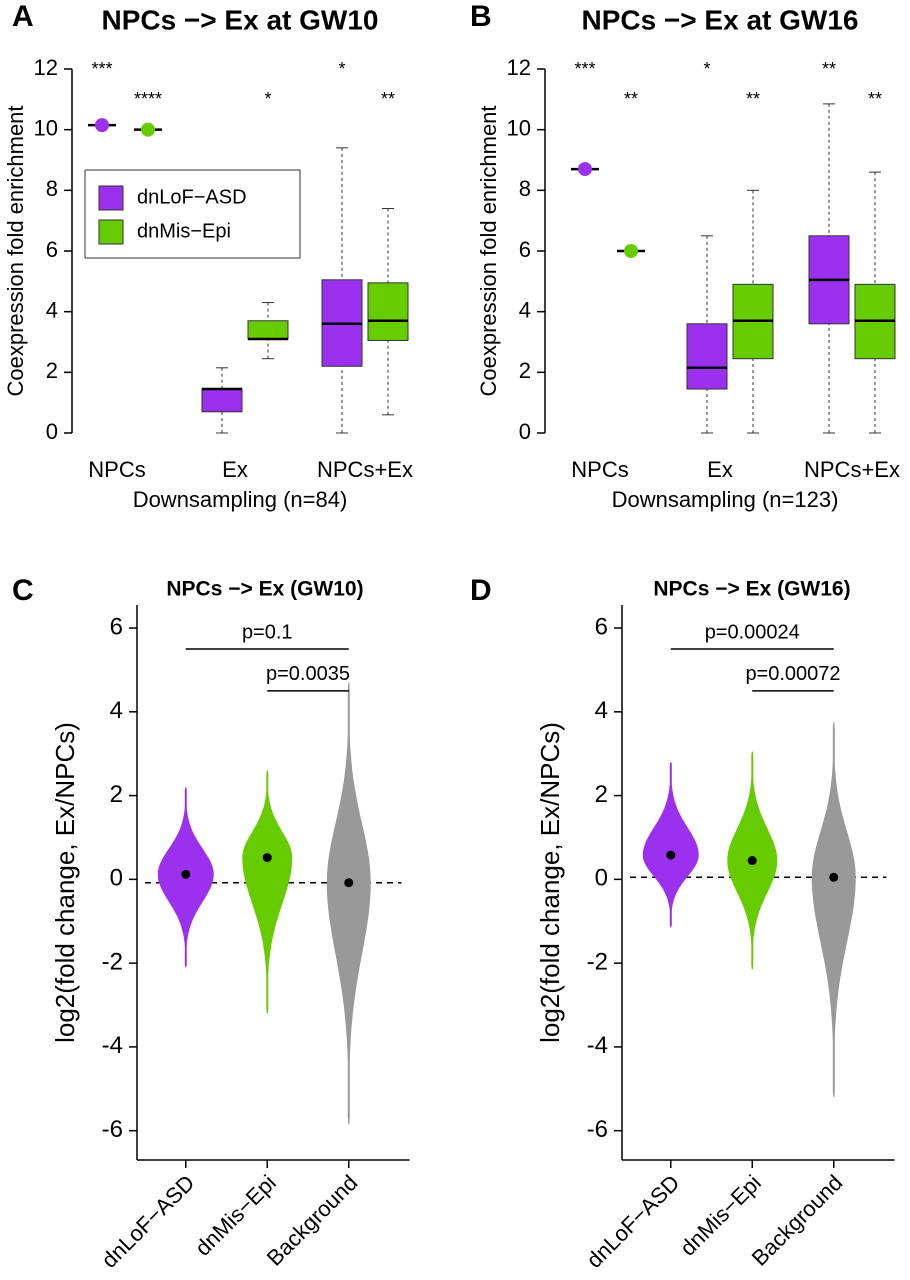  Describe the element at coordinates (792, 674) in the screenshot. I see `p-value: p=0.00072` at that location.